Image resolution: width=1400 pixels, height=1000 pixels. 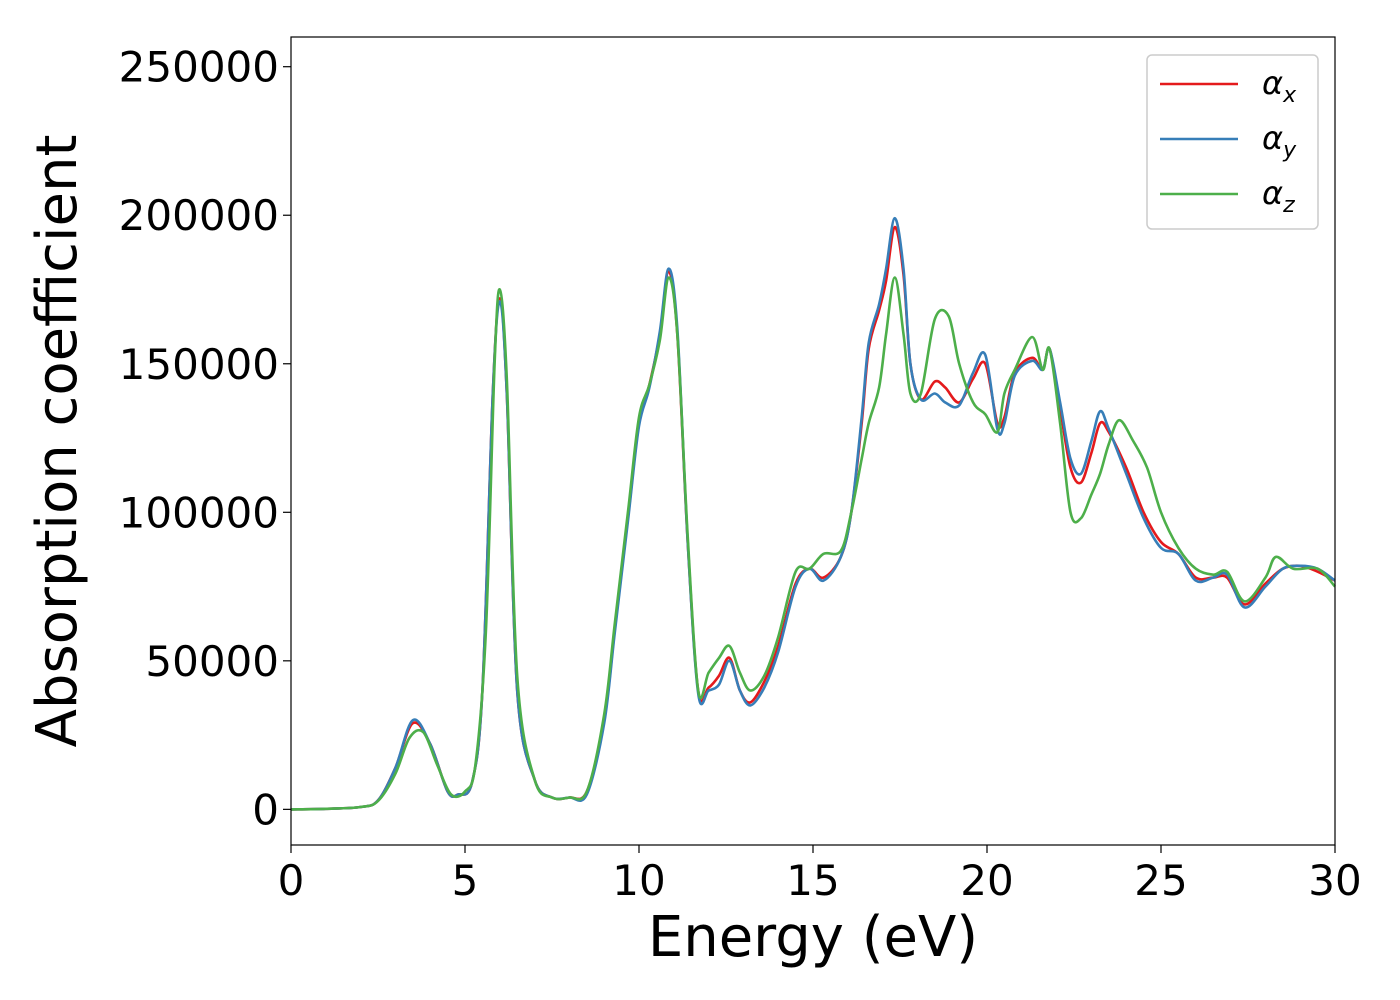 What do you see at coordinates (986, 880) in the screenshot?
I see `x-tick-label: 20` at bounding box center [986, 880].